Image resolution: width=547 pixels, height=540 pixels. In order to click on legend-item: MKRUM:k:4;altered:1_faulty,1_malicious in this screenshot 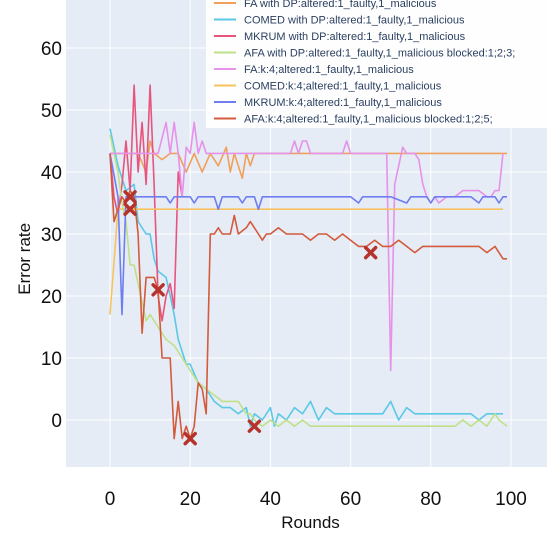, I will do `click(328, 103)`.